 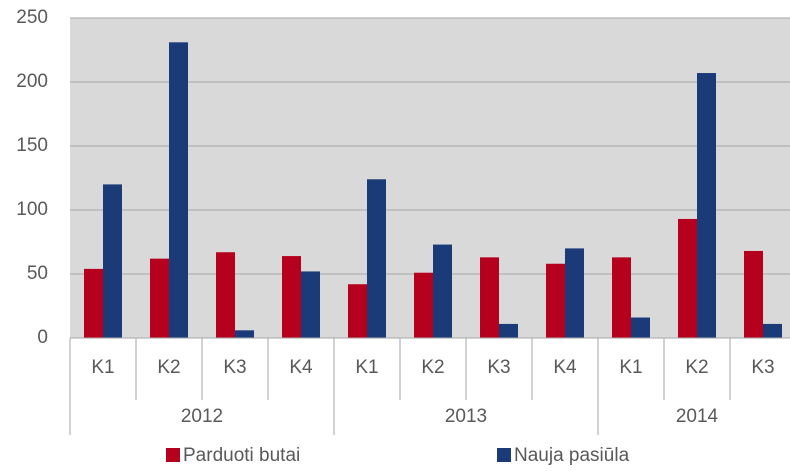 What do you see at coordinates (32, 81) in the screenshot?
I see `y-tick-label: 200` at bounding box center [32, 81].